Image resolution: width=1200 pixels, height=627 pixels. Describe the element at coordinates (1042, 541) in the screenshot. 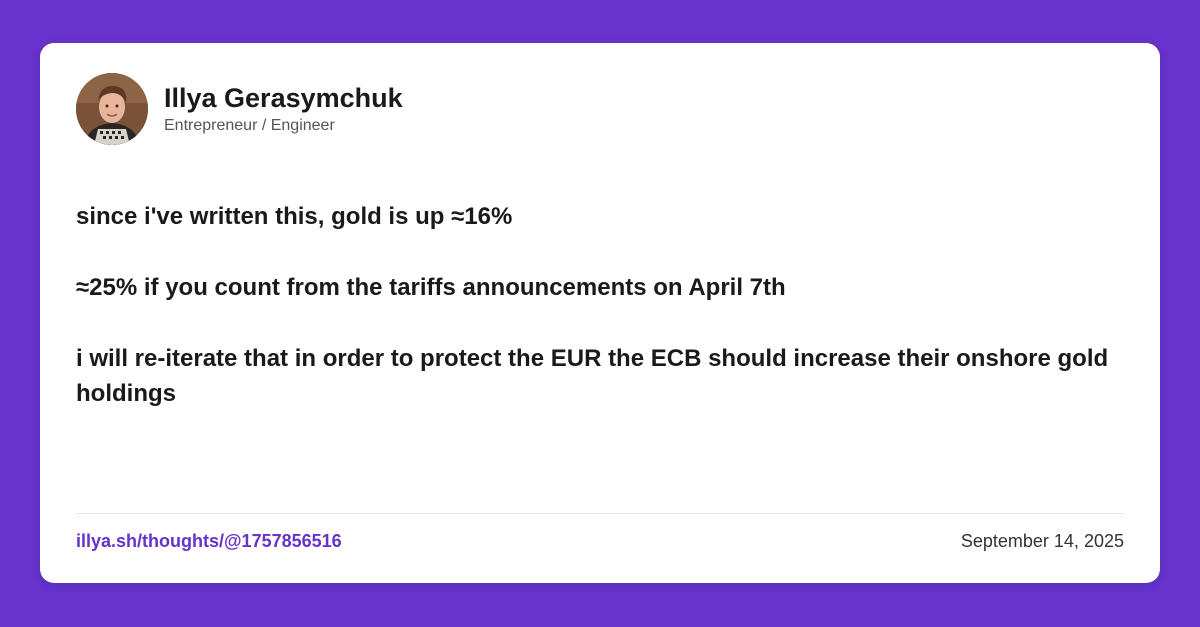

I see `post-date: September 14, 2025` at that location.